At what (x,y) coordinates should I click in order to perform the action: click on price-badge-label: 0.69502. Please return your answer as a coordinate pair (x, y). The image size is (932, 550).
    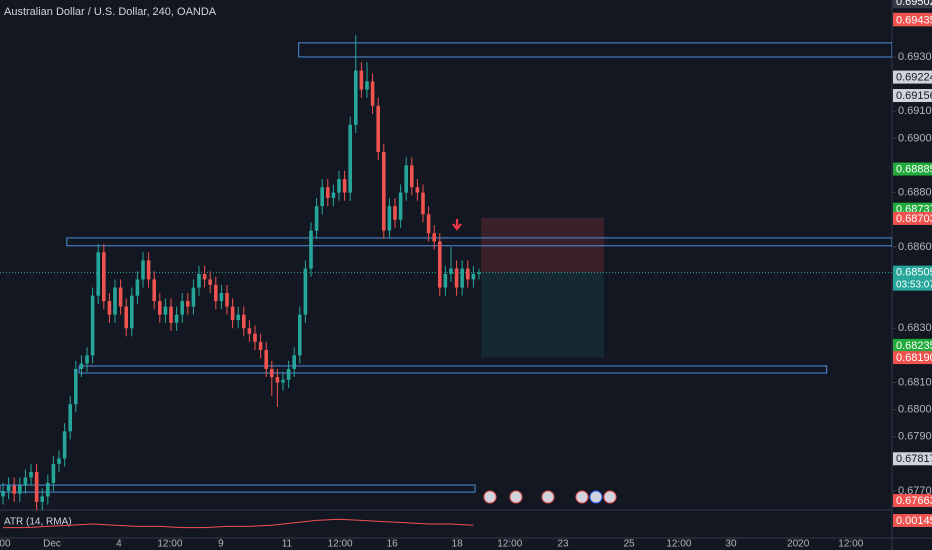
    Looking at the image, I should click on (914, 4).